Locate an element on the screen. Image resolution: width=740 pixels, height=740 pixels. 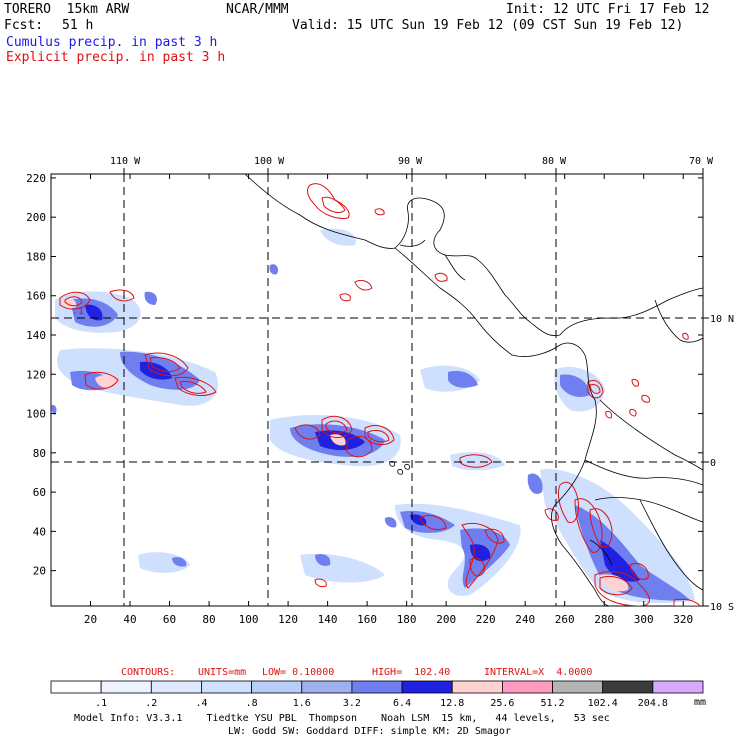
lon-label: 90 W is located at coordinates (410, 161).